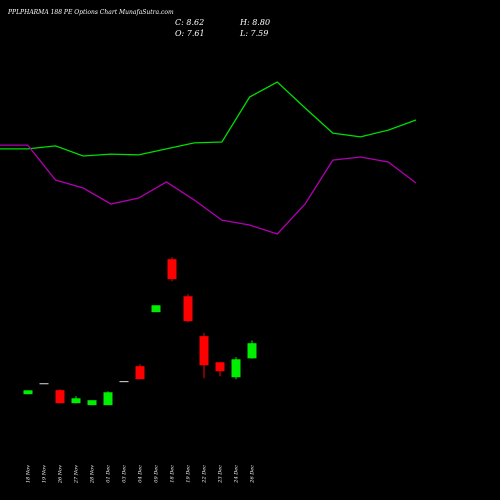 The image size is (500, 500). What do you see at coordinates (157, 474) in the screenshot?
I see `x-tick-label: 09 Dec` at bounding box center [157, 474].